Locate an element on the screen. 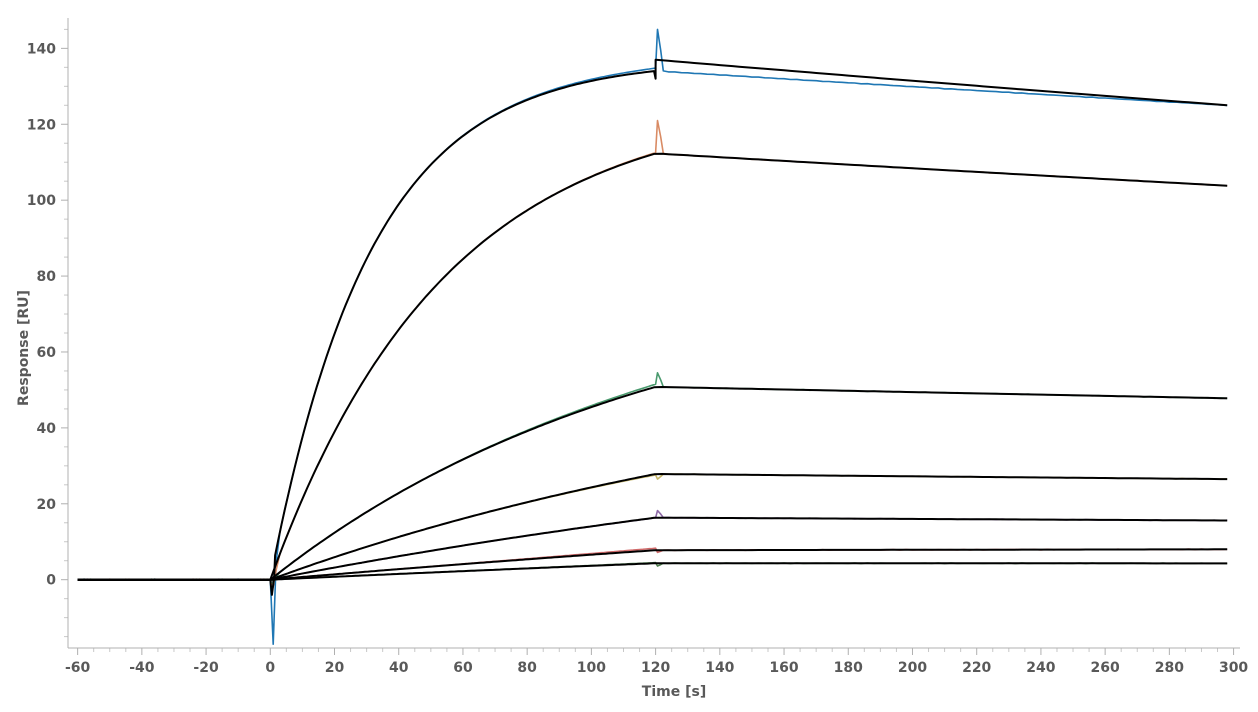 This screenshot has height=712, width=1258. x-tick-label: 240 is located at coordinates (1040, 668).